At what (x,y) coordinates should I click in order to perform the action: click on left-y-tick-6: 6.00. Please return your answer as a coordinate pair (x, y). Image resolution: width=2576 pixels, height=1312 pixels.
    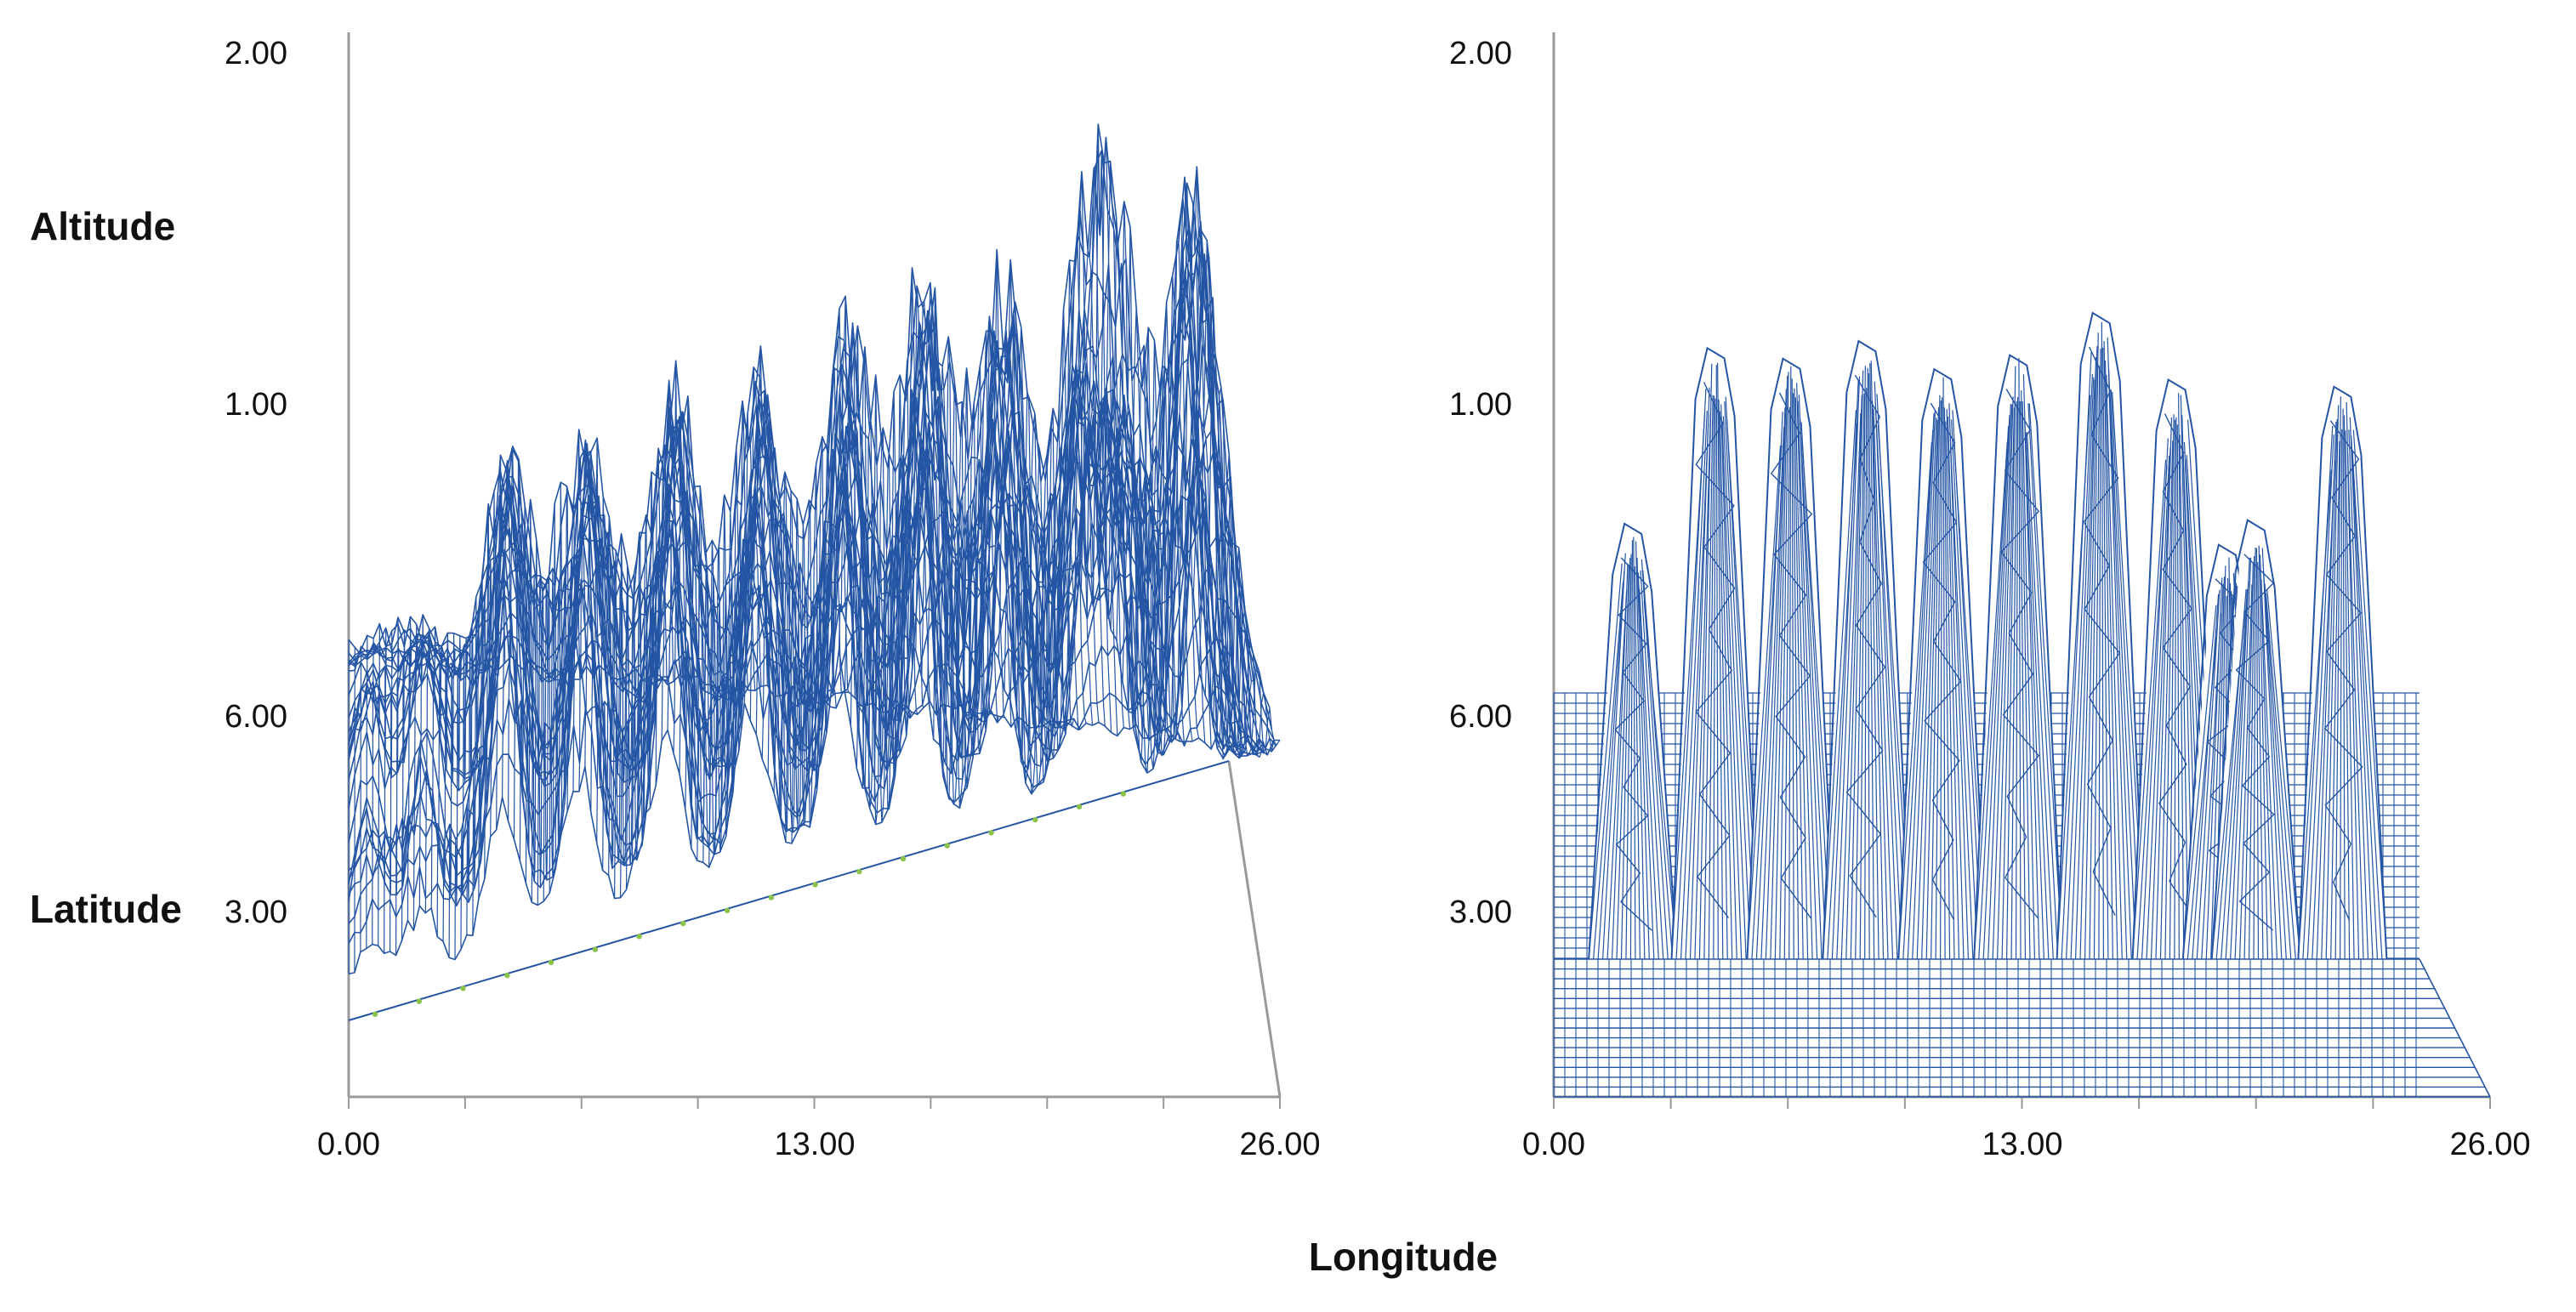
    Looking at the image, I should click on (256, 717).